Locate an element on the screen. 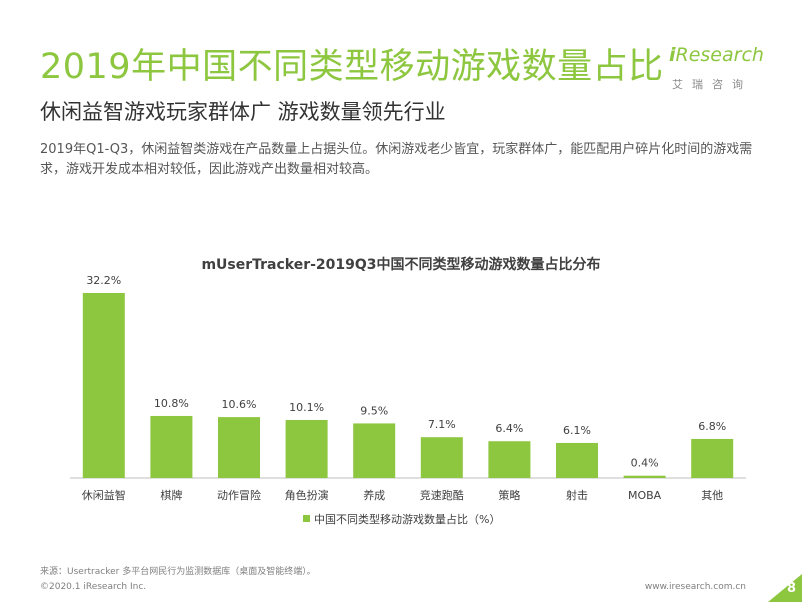 This screenshot has height=602, width=802. category-label-8: MOBA is located at coordinates (645, 495).